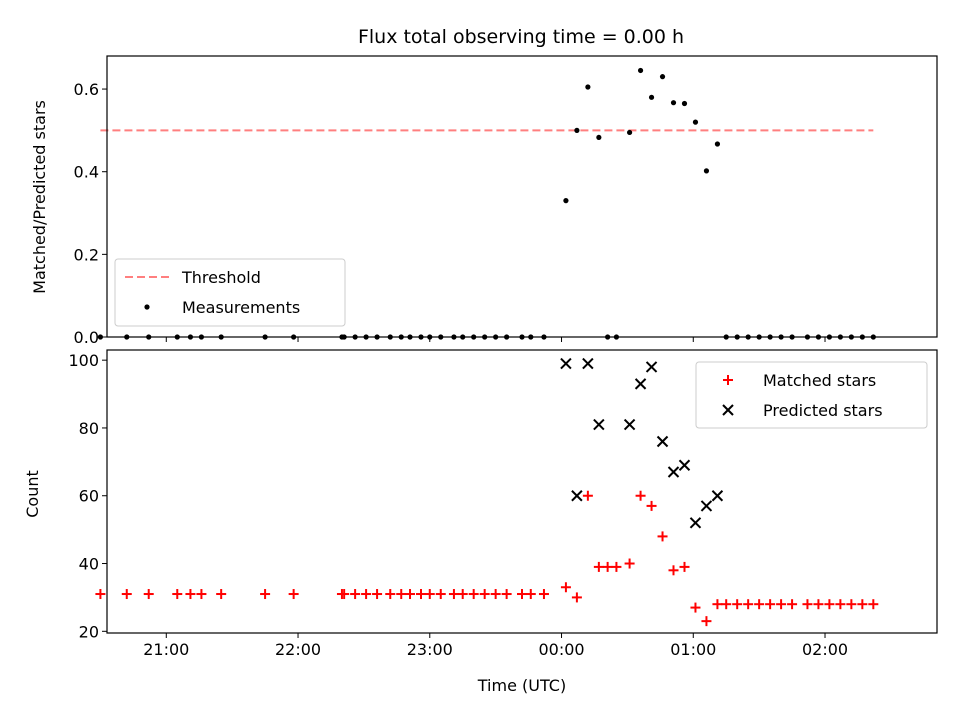 The image size is (960, 720). What do you see at coordinates (221, 277) in the screenshot?
I see `legend-label: Threshold` at bounding box center [221, 277].